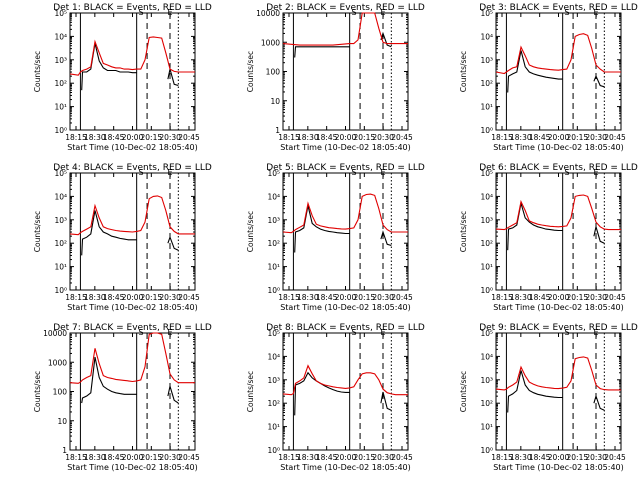 The height and width of the screenshot is (480, 640). Describe the element at coordinates (345, 328) in the screenshot. I see `panel-title: Det 8: BLACK = Events, RED = LLD` at that location.